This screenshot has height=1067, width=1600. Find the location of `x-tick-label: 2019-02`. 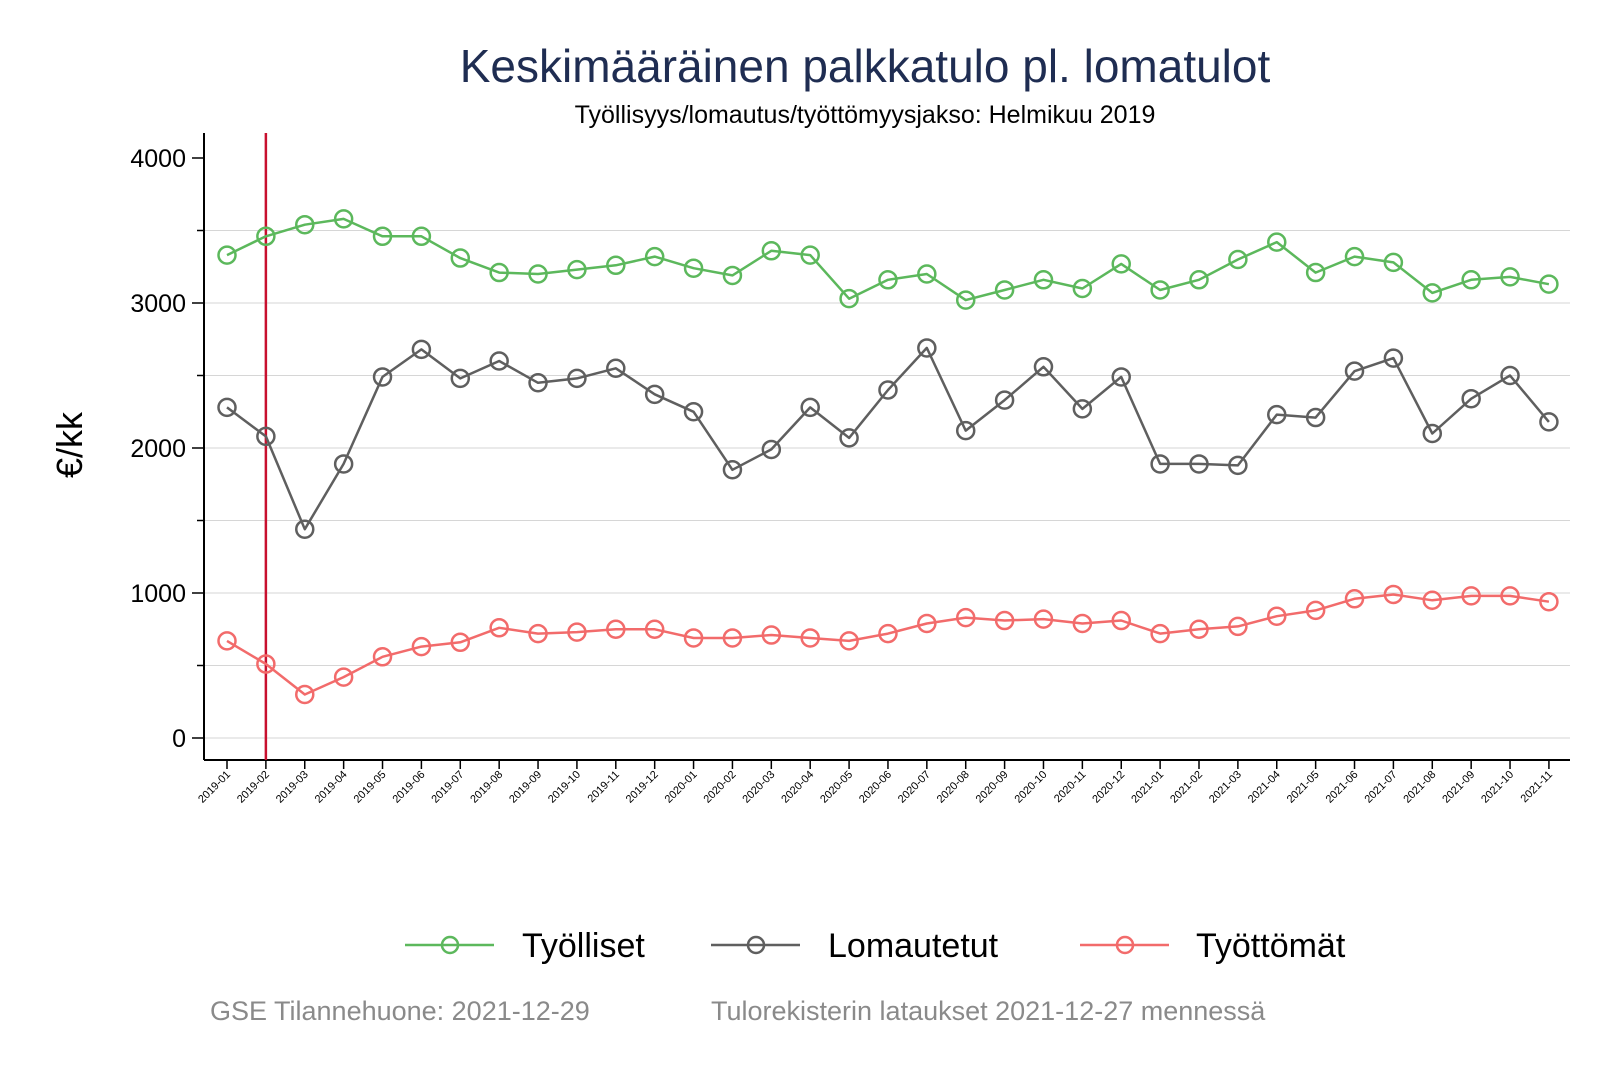

x-tick-label: 2019-02 is located at coordinates (253, 787).